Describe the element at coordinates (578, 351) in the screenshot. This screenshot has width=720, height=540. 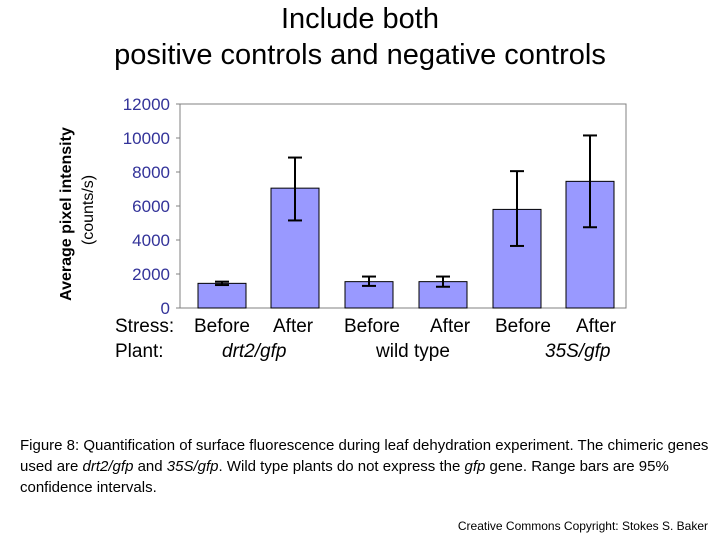
I see `group3-plant-label: 35S/gfp` at that location.